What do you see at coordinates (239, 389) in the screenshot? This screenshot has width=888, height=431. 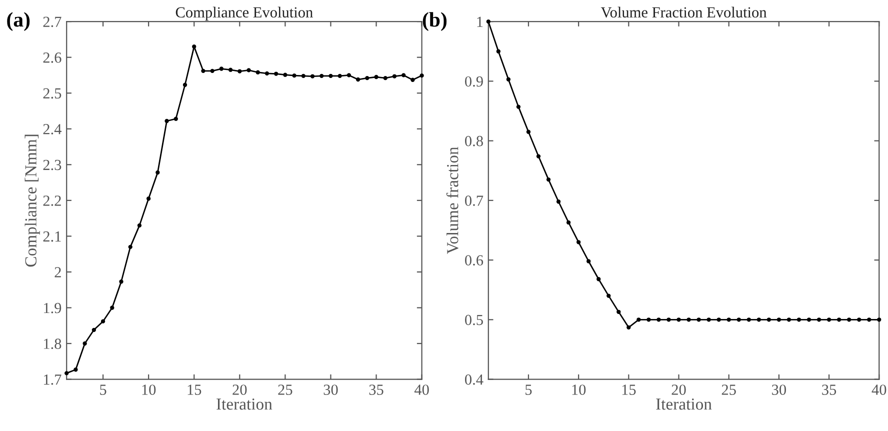 I see `x-tick-label: 20` at bounding box center [239, 389].